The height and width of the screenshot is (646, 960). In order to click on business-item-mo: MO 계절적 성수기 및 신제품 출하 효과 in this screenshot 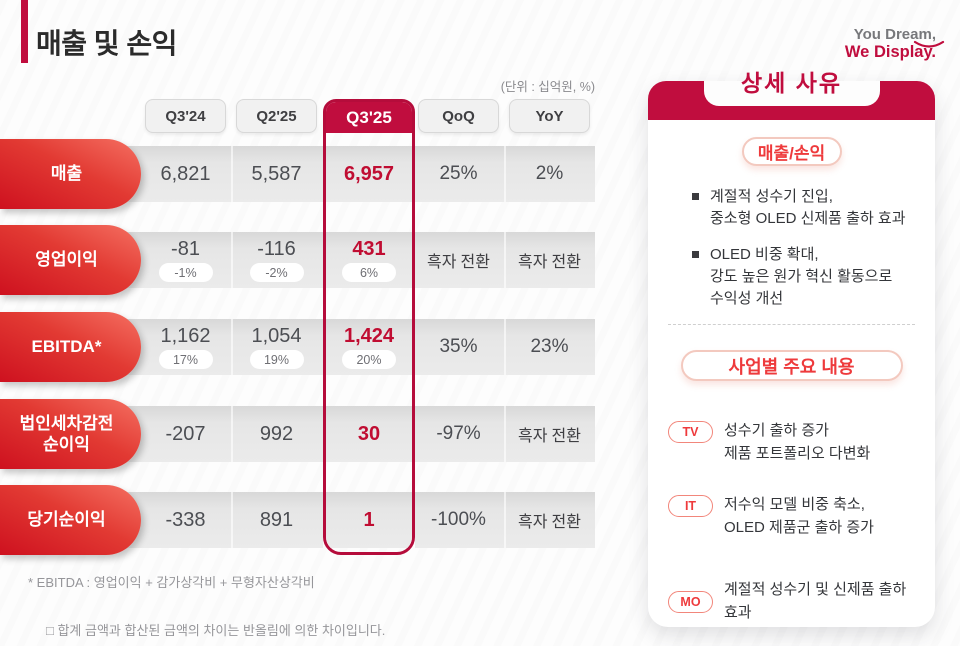, I will do `click(791, 601)`.